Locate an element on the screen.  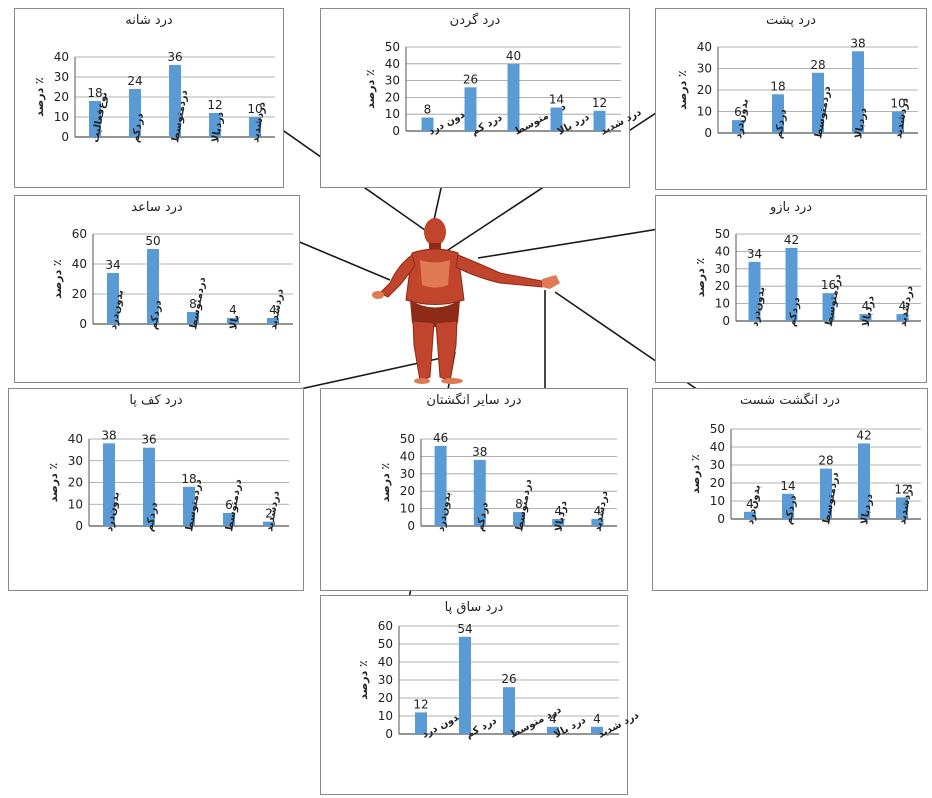
data-label: 34 is located at coordinates (754, 254).